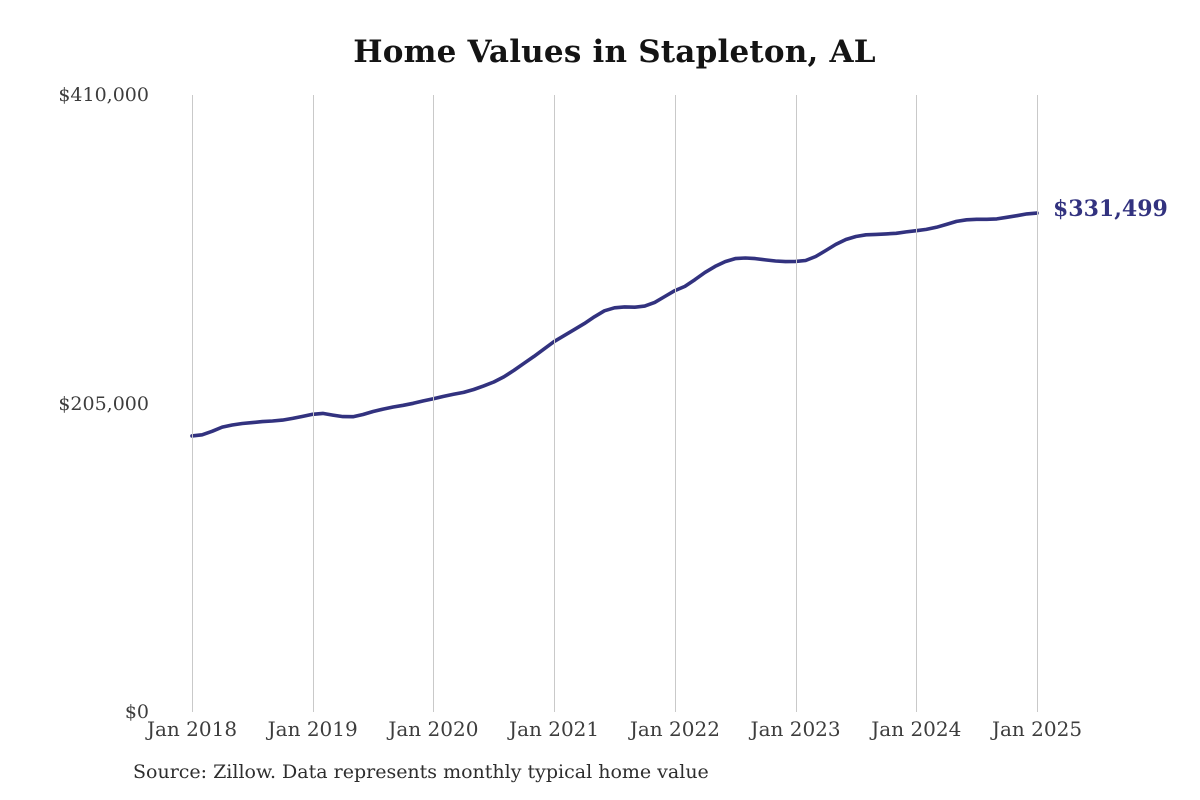 This screenshot has width=1200, height=800. I want to click on gridline-jan-2019, so click(313, 403).